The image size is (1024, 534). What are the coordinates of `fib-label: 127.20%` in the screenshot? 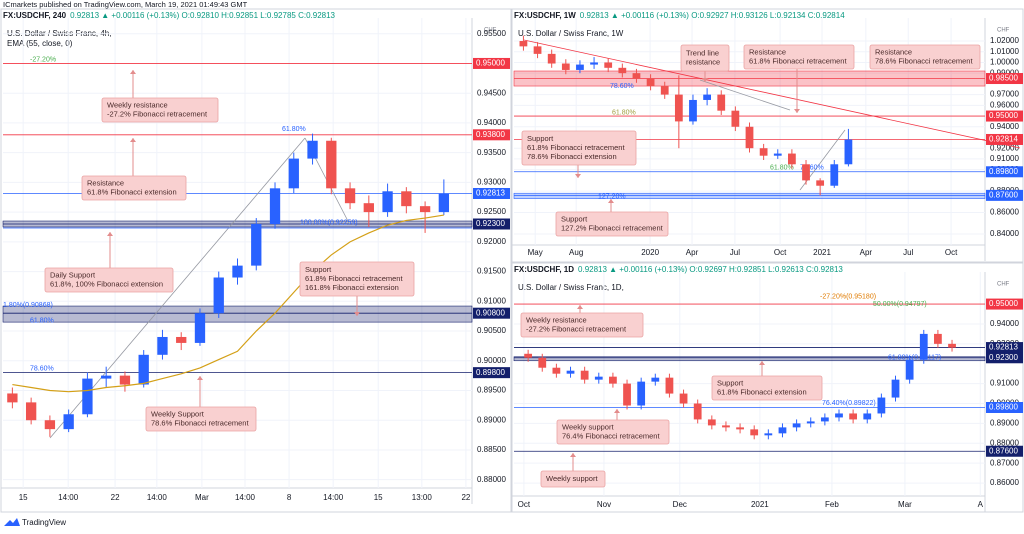 It's located at (612, 197).